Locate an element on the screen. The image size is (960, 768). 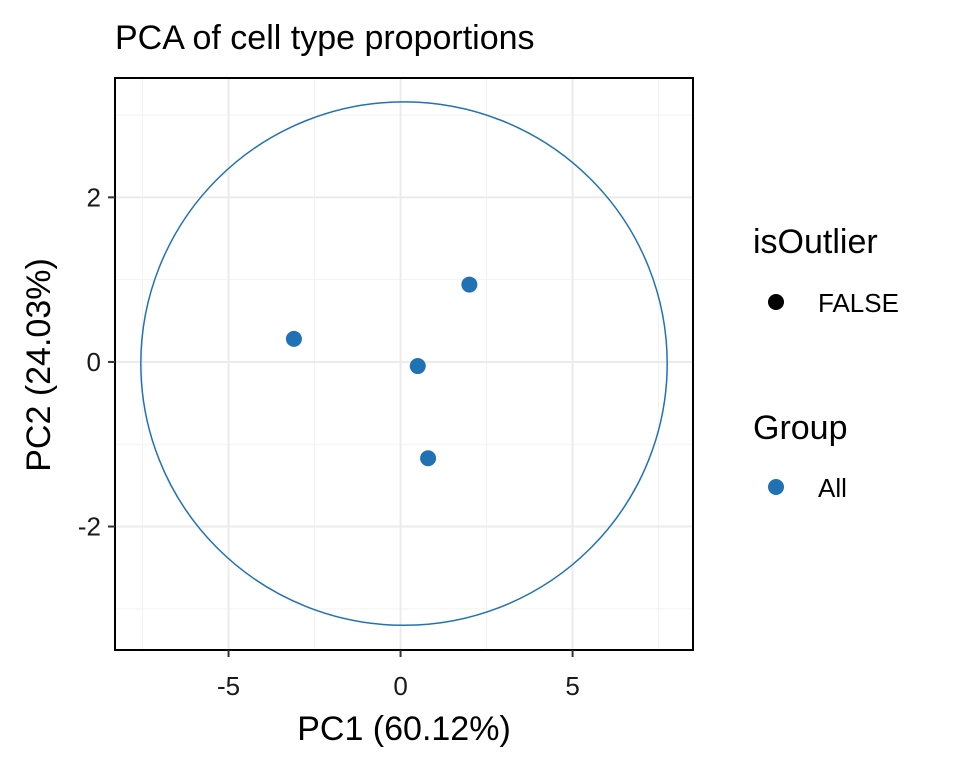
x-axis: -5 0 5 is located at coordinates (398, 675).